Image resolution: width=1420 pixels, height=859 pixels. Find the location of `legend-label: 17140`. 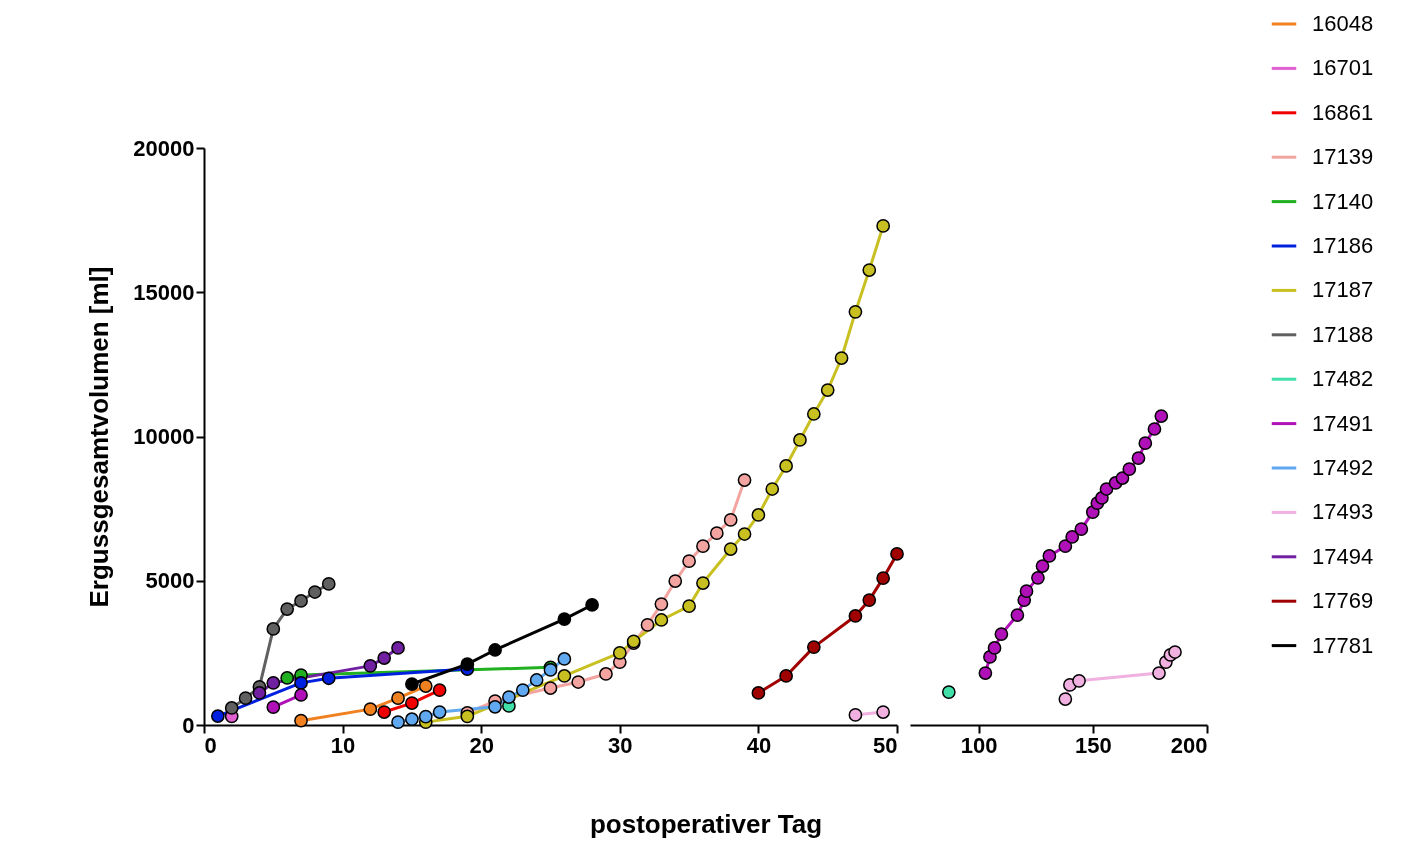

legend-label: 17140 is located at coordinates (1343, 201).